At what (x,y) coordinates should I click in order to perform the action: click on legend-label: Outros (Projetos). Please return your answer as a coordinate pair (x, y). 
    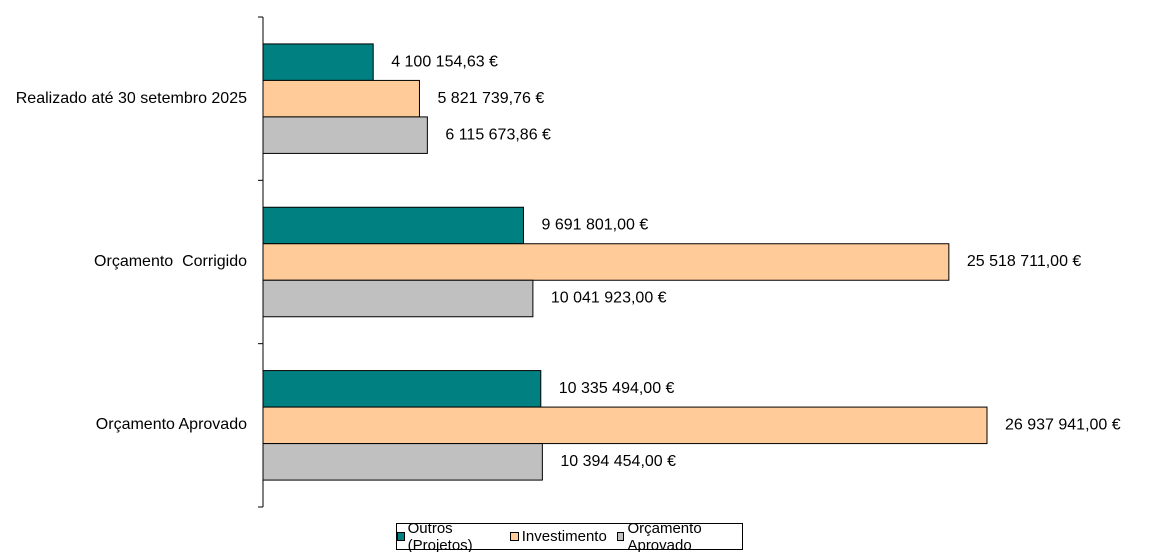
    Looking at the image, I should click on (440, 535).